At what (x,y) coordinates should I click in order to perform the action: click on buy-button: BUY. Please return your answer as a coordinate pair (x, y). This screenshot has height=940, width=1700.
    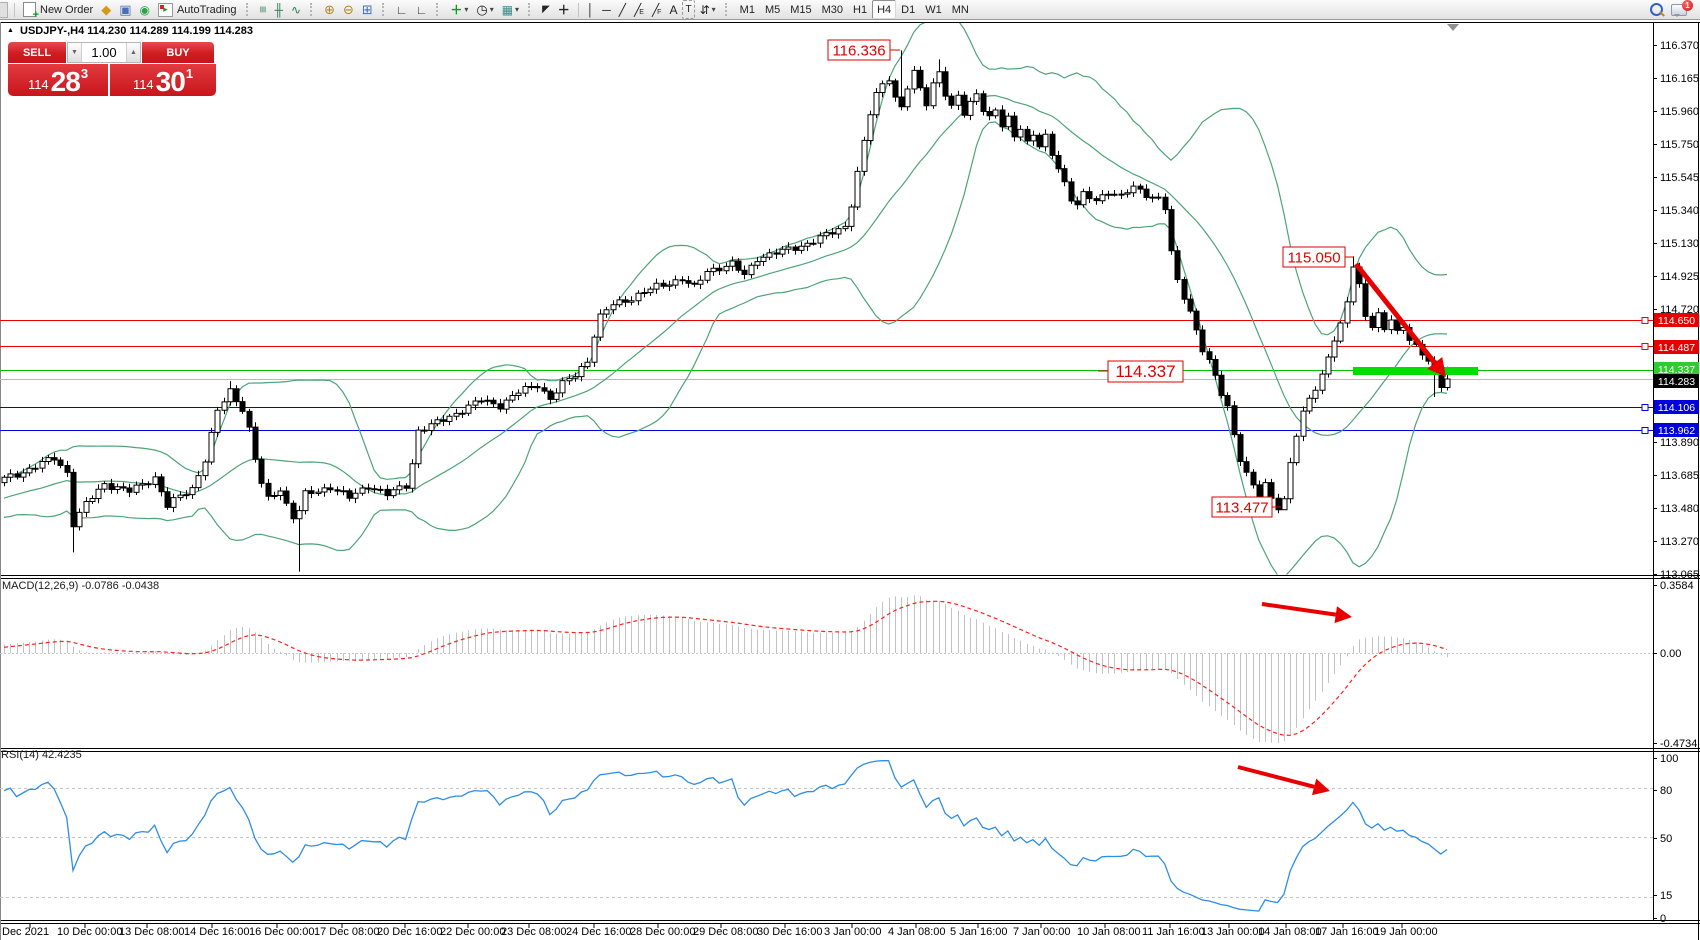
    Looking at the image, I should click on (178, 52).